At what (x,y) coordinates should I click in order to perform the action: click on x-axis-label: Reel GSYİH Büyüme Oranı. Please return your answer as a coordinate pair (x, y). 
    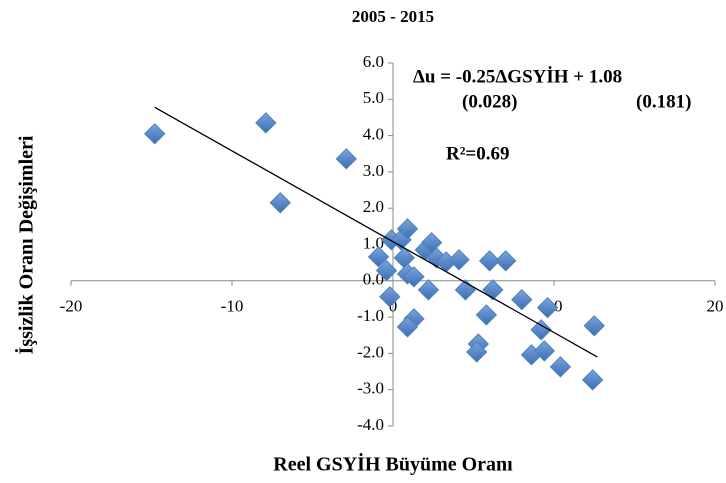
    Looking at the image, I should click on (393, 464).